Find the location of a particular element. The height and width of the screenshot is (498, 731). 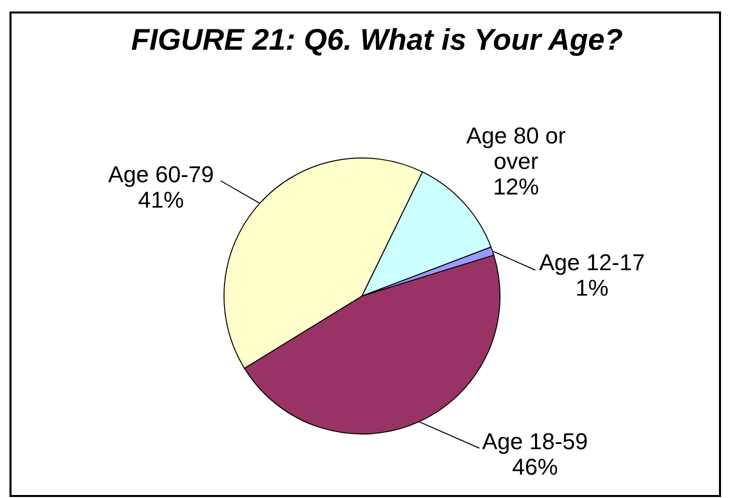

slice-label: Age 60-79 is located at coordinates (160, 176).